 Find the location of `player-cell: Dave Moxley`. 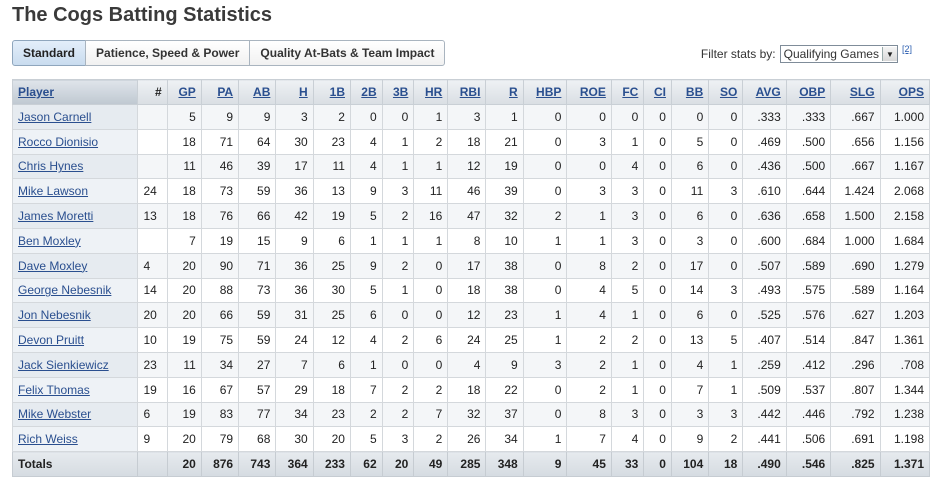

player-cell: Dave Moxley is located at coordinates (75, 265).